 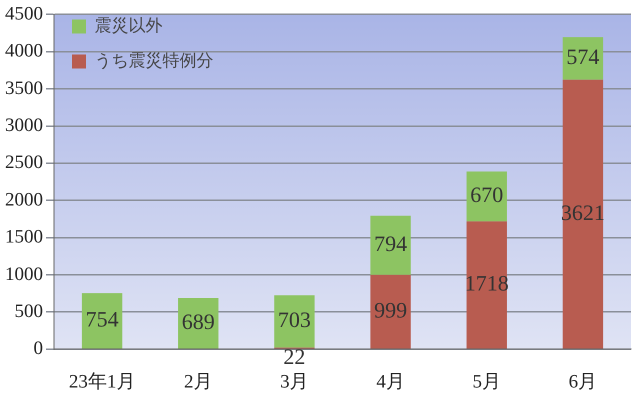 I want to click on data-label: 689, so click(x=198, y=321).